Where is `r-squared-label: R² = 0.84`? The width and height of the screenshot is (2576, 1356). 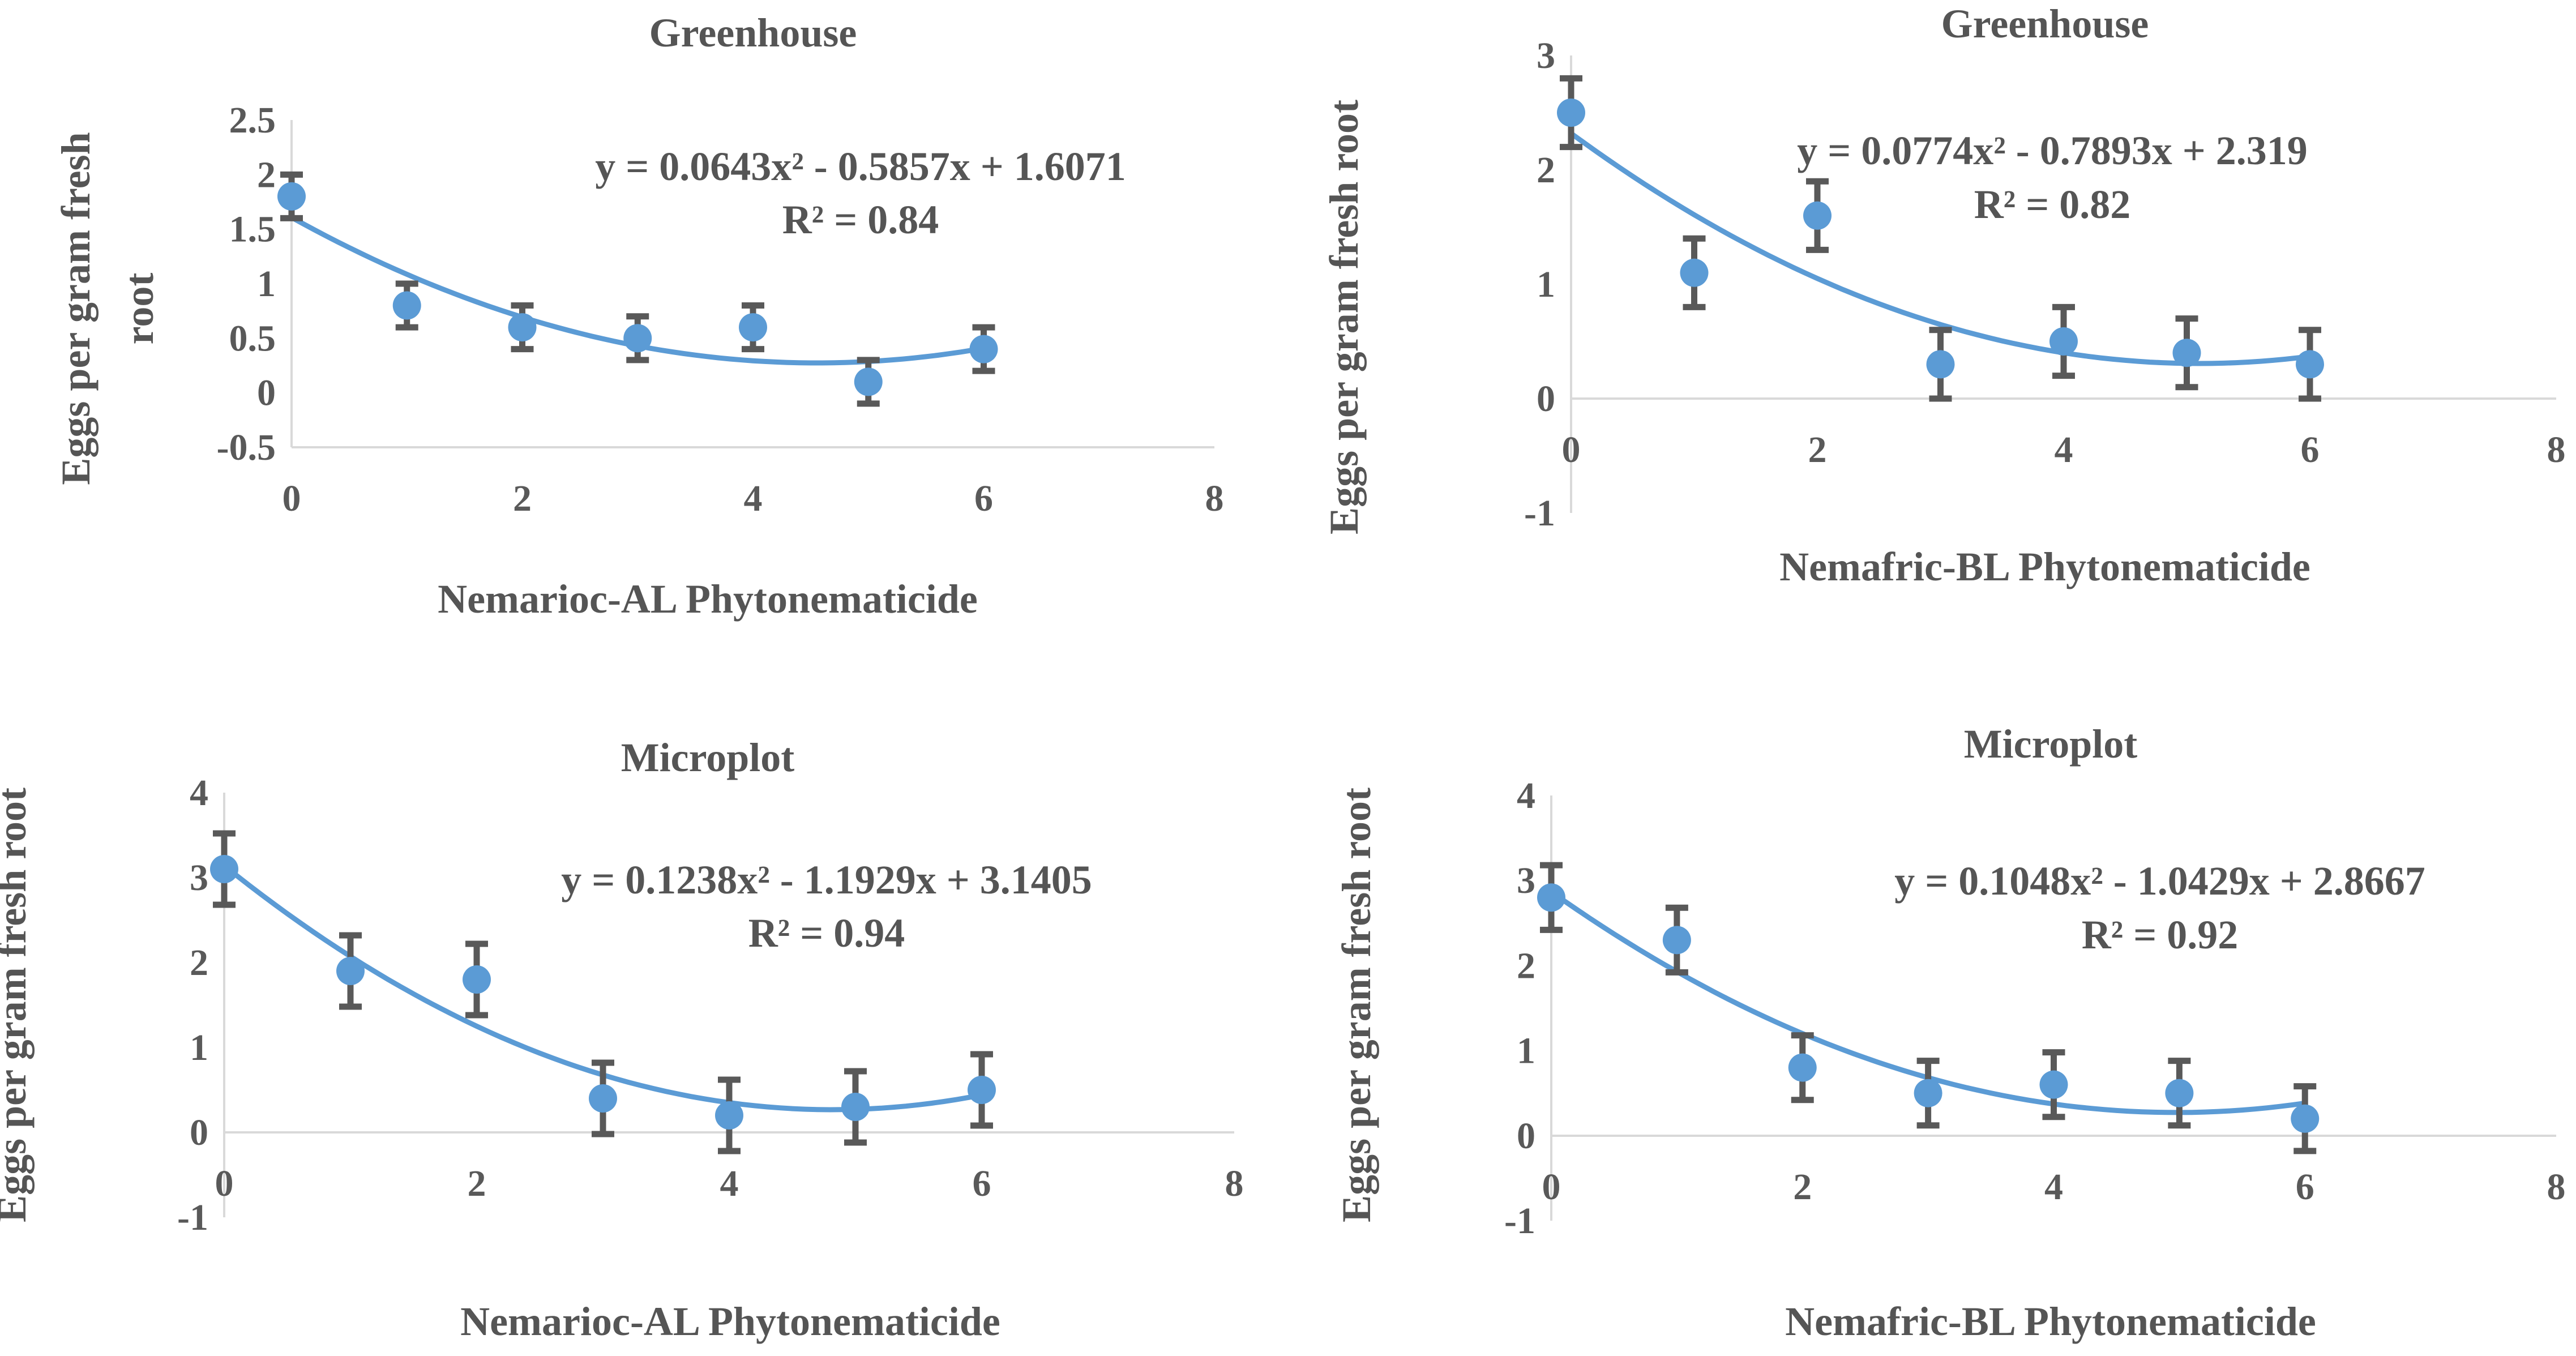 r-squared-label: R² = 0.84 is located at coordinates (860, 220).